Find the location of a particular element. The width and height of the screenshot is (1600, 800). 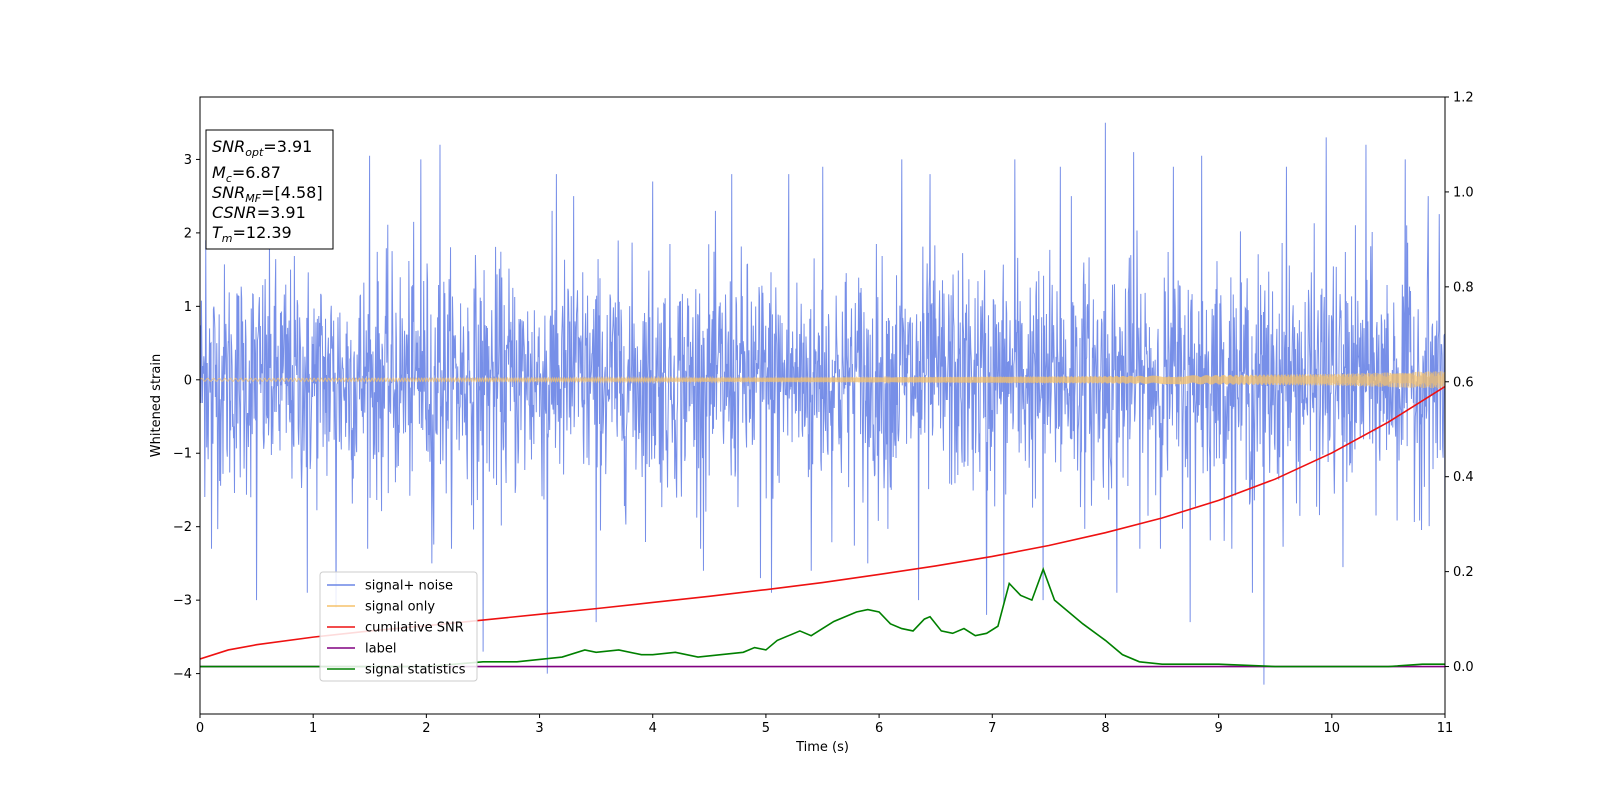

x-tick-label: 4 is located at coordinates (653, 728).